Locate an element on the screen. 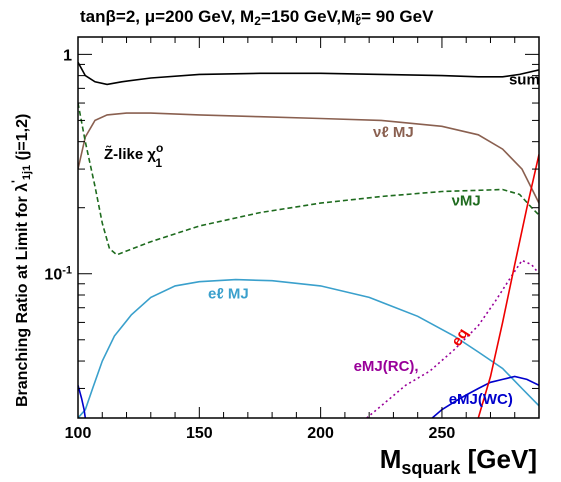 The width and height of the screenshot is (561, 482). series-label-sum: sum is located at coordinates (524, 79).